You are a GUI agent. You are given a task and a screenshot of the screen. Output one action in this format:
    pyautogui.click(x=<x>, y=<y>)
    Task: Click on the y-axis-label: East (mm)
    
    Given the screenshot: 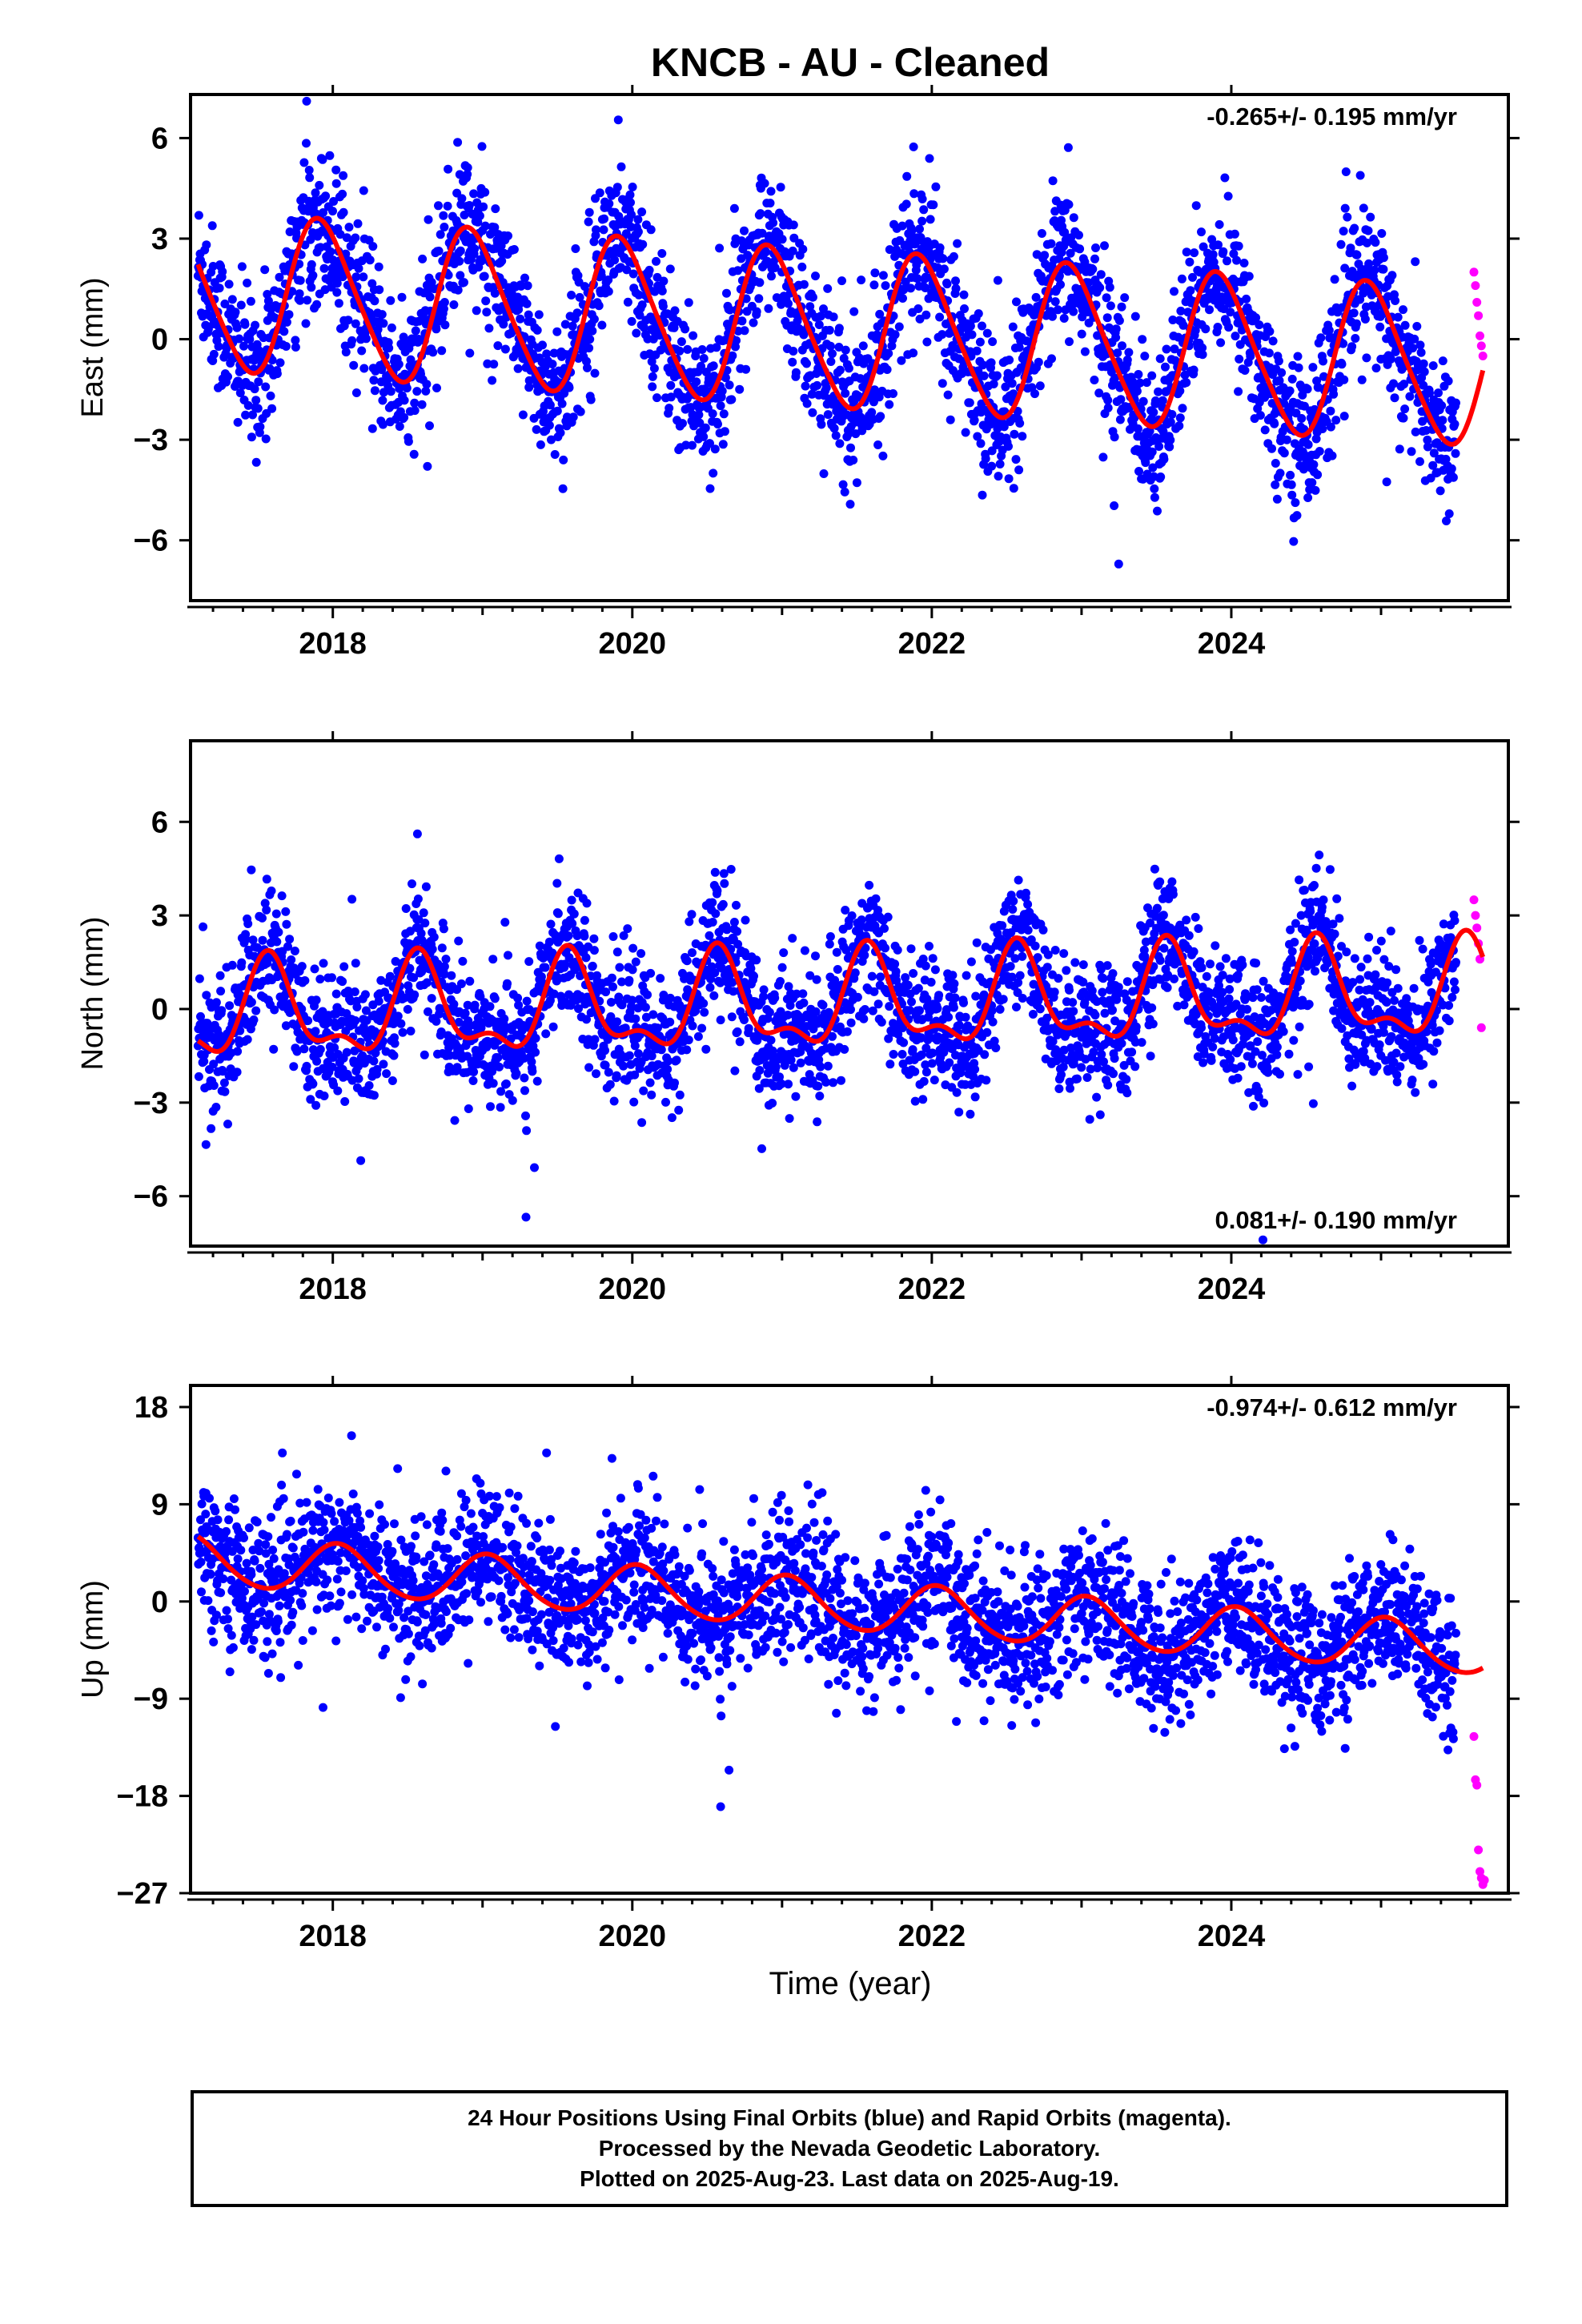 What is the action you would take?
    pyautogui.click(x=93, y=347)
    